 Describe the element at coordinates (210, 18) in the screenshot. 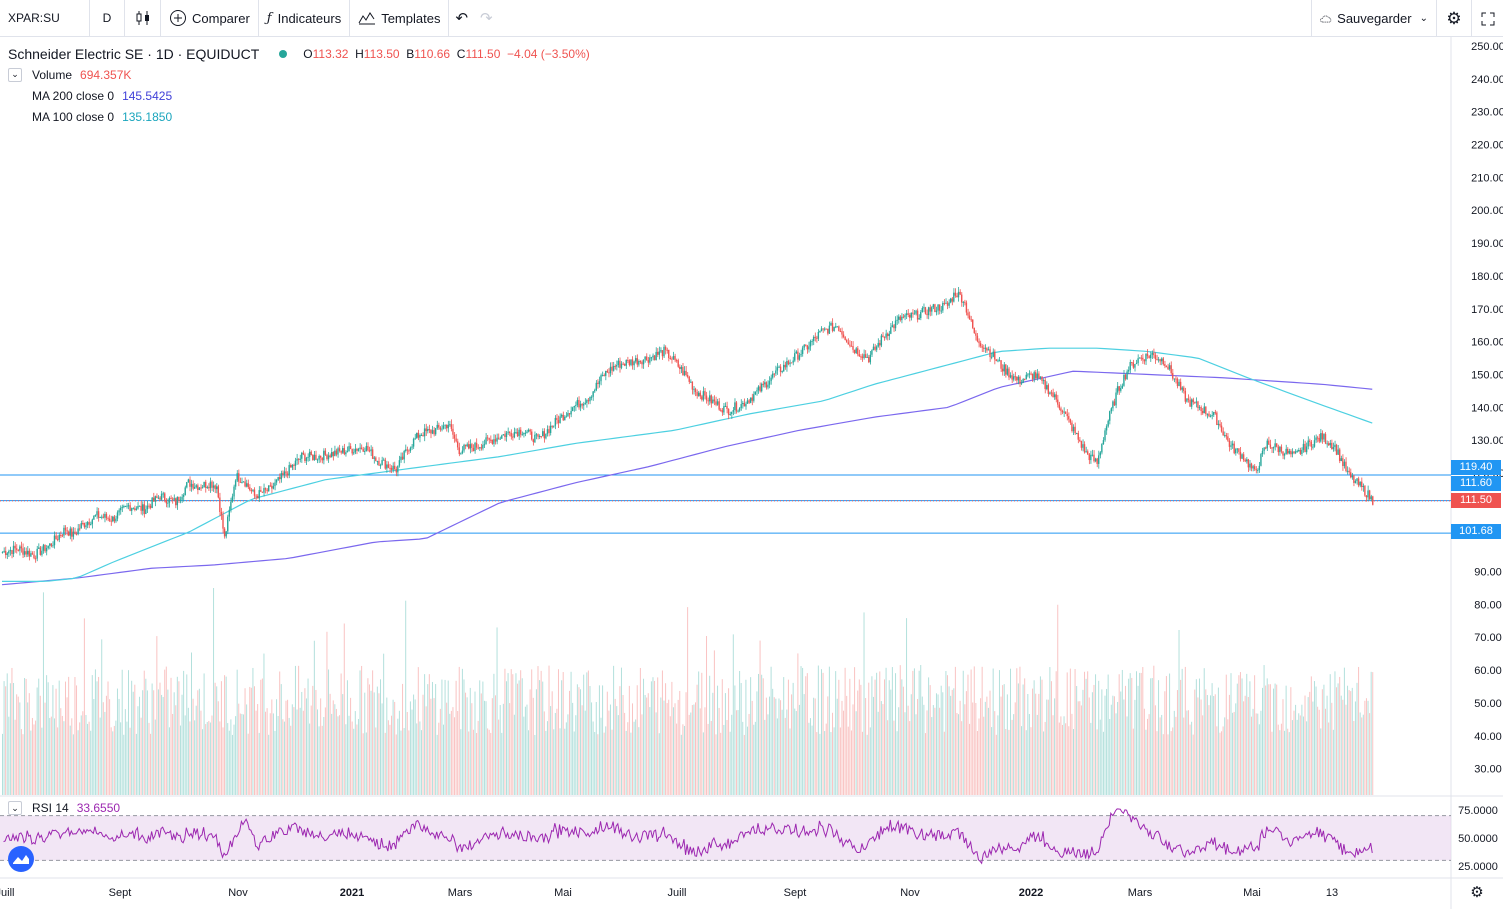

I see `compare-button: Comparer` at that location.